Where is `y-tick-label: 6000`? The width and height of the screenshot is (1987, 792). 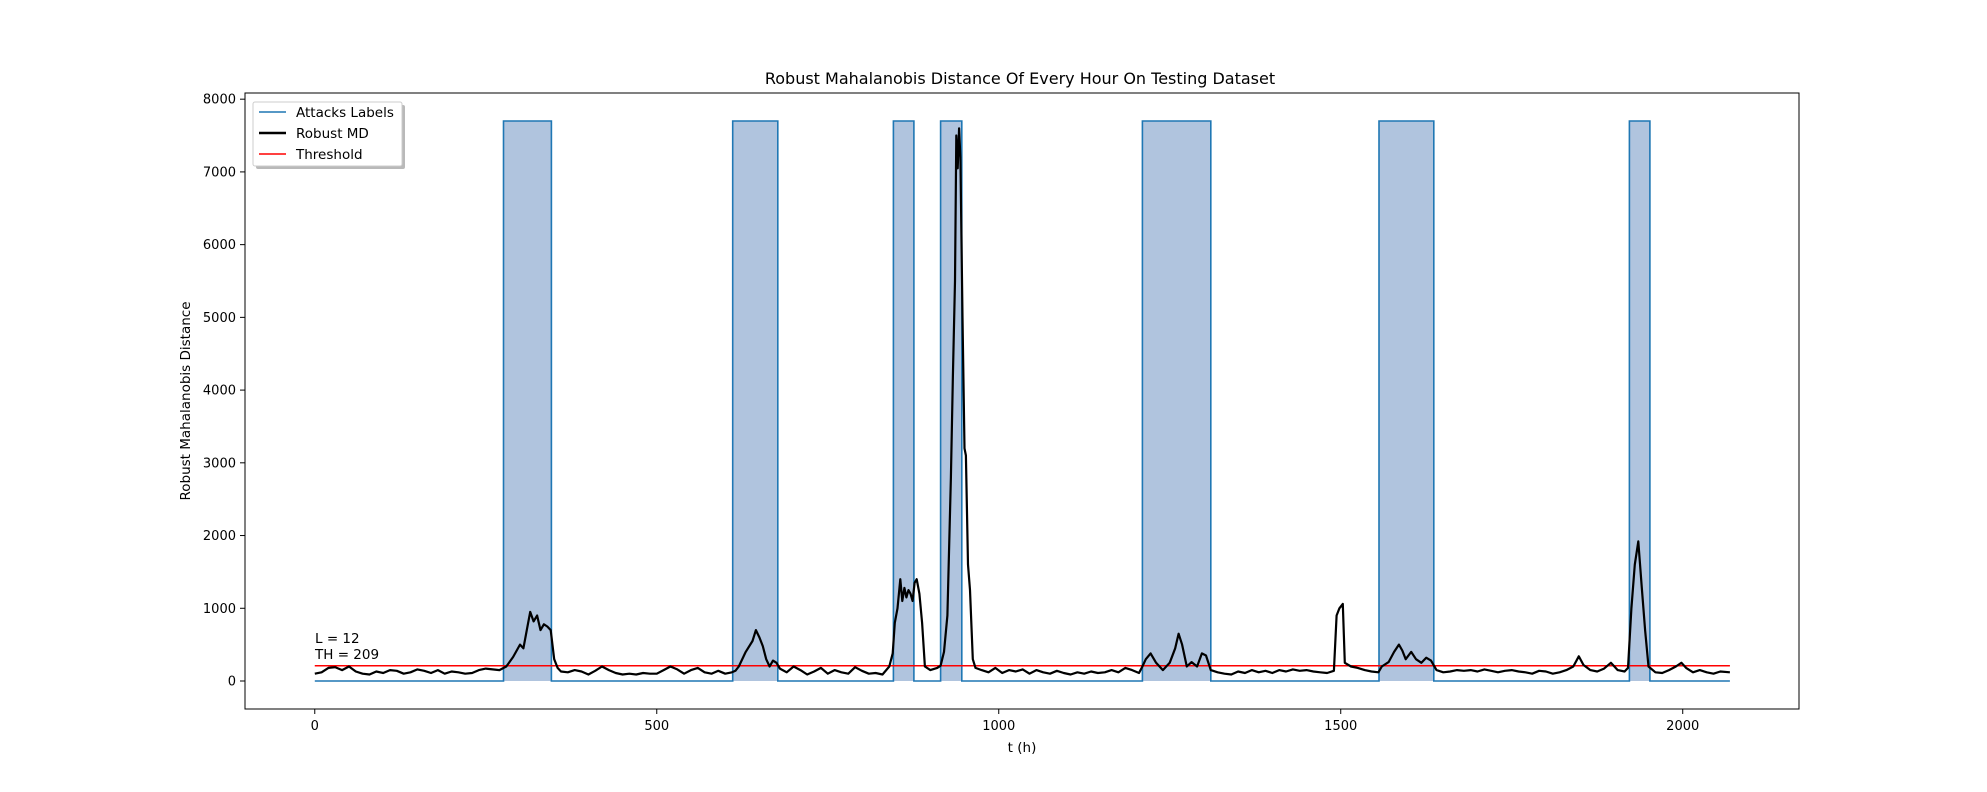
y-tick-label: 6000 is located at coordinates (219, 245).